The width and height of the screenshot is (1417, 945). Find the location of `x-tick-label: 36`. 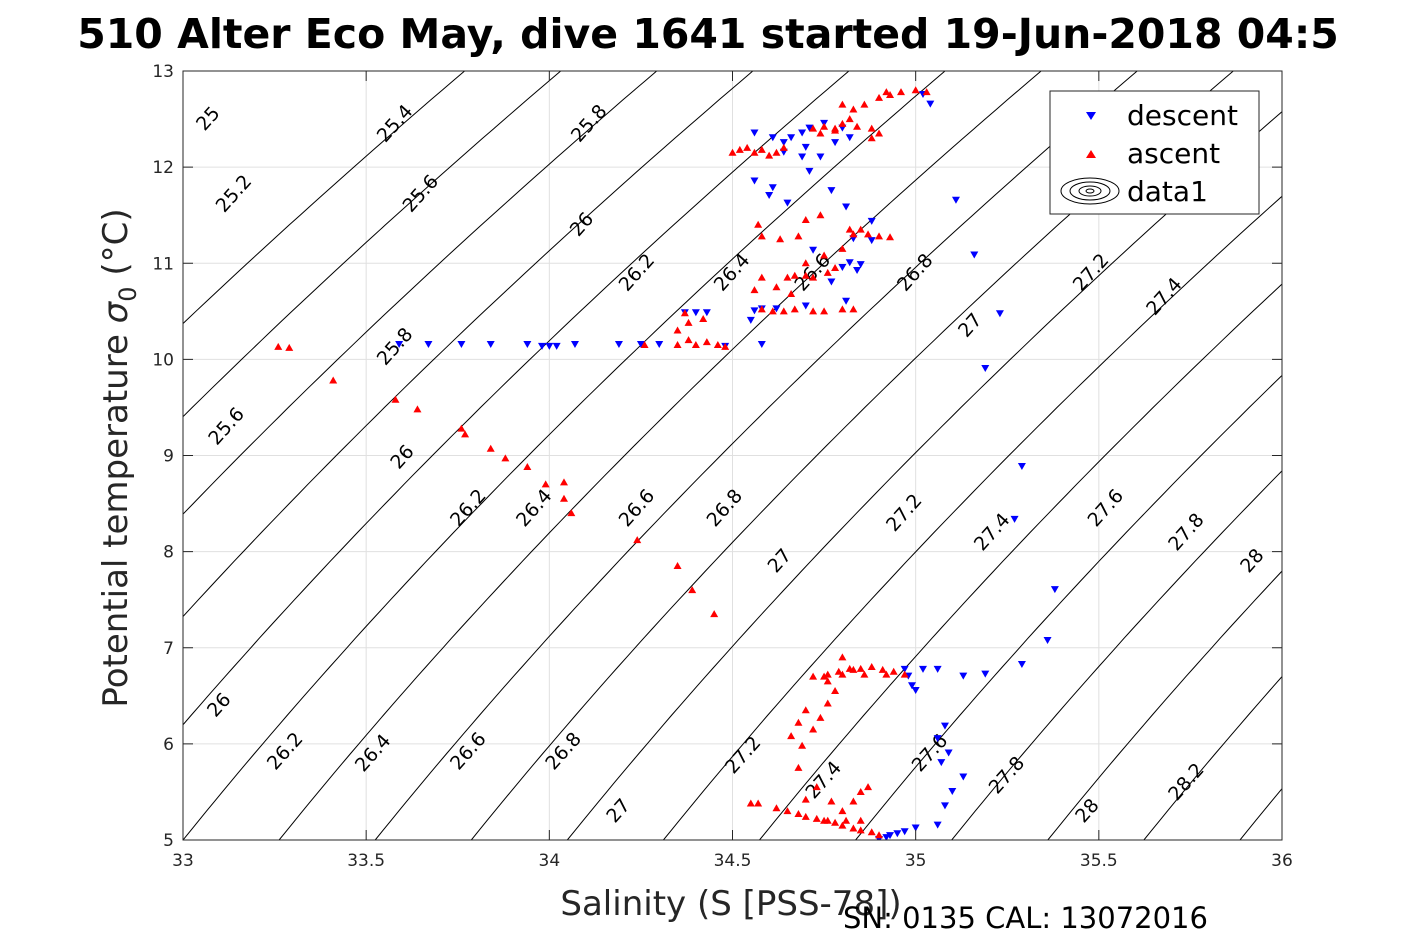

x-tick-label: 36 is located at coordinates (1282, 861).